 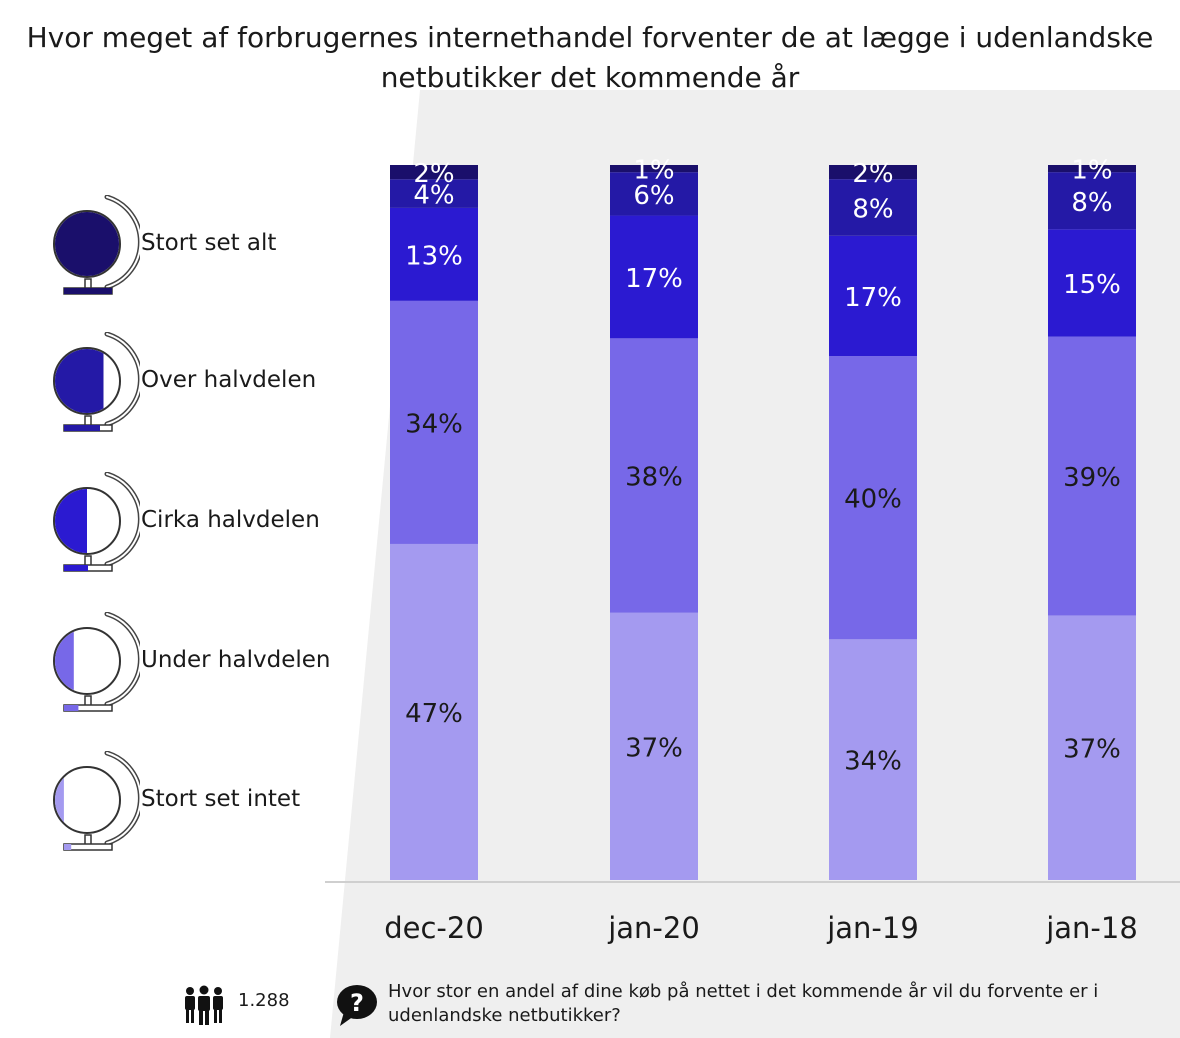 I want to click on legend-item-stort-set-alt: Stort set alt, so click(x=200, y=245).